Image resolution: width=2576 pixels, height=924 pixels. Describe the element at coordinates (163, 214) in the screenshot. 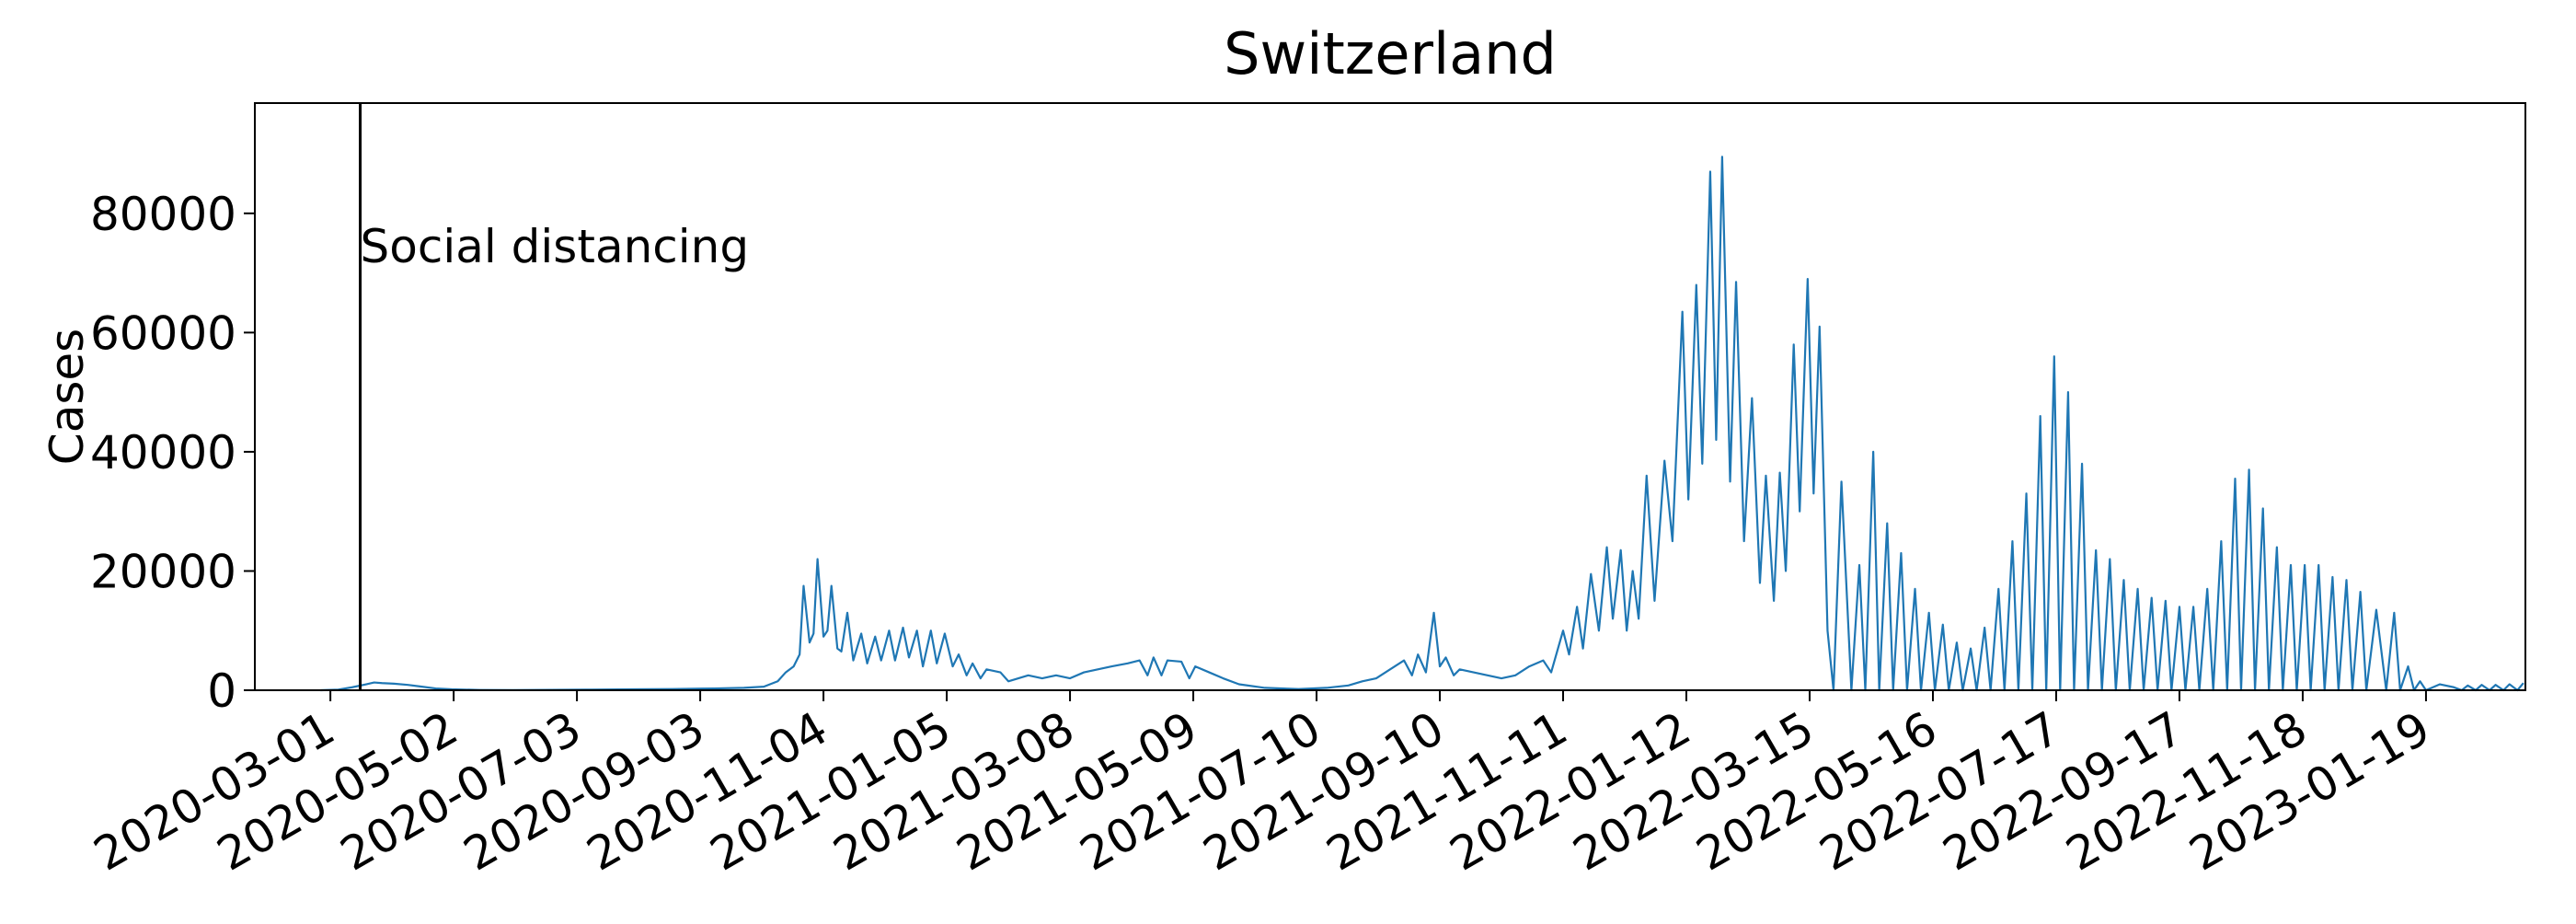

I see `y-tick-label: 80000` at that location.